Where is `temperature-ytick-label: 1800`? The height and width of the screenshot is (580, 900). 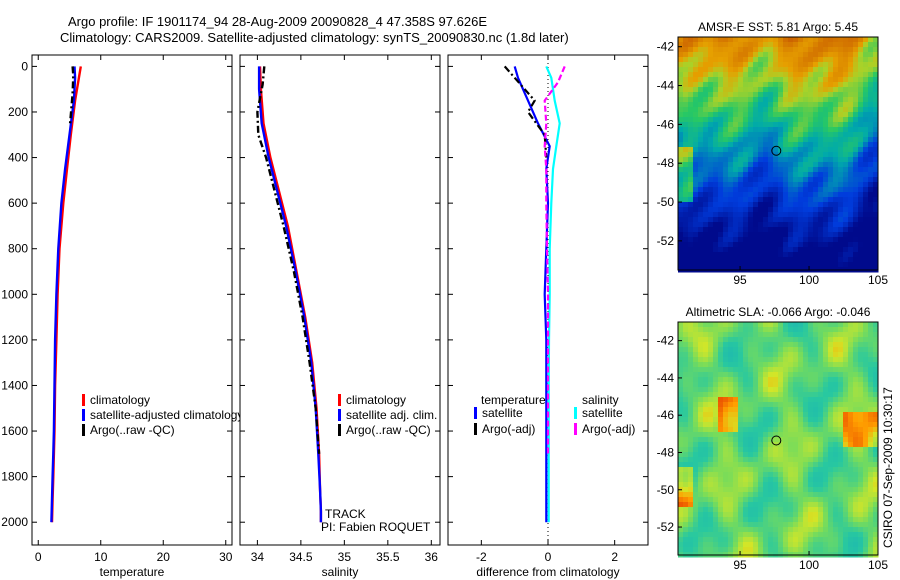
temperature-ytick-label: 1800 is located at coordinates (14, 477).